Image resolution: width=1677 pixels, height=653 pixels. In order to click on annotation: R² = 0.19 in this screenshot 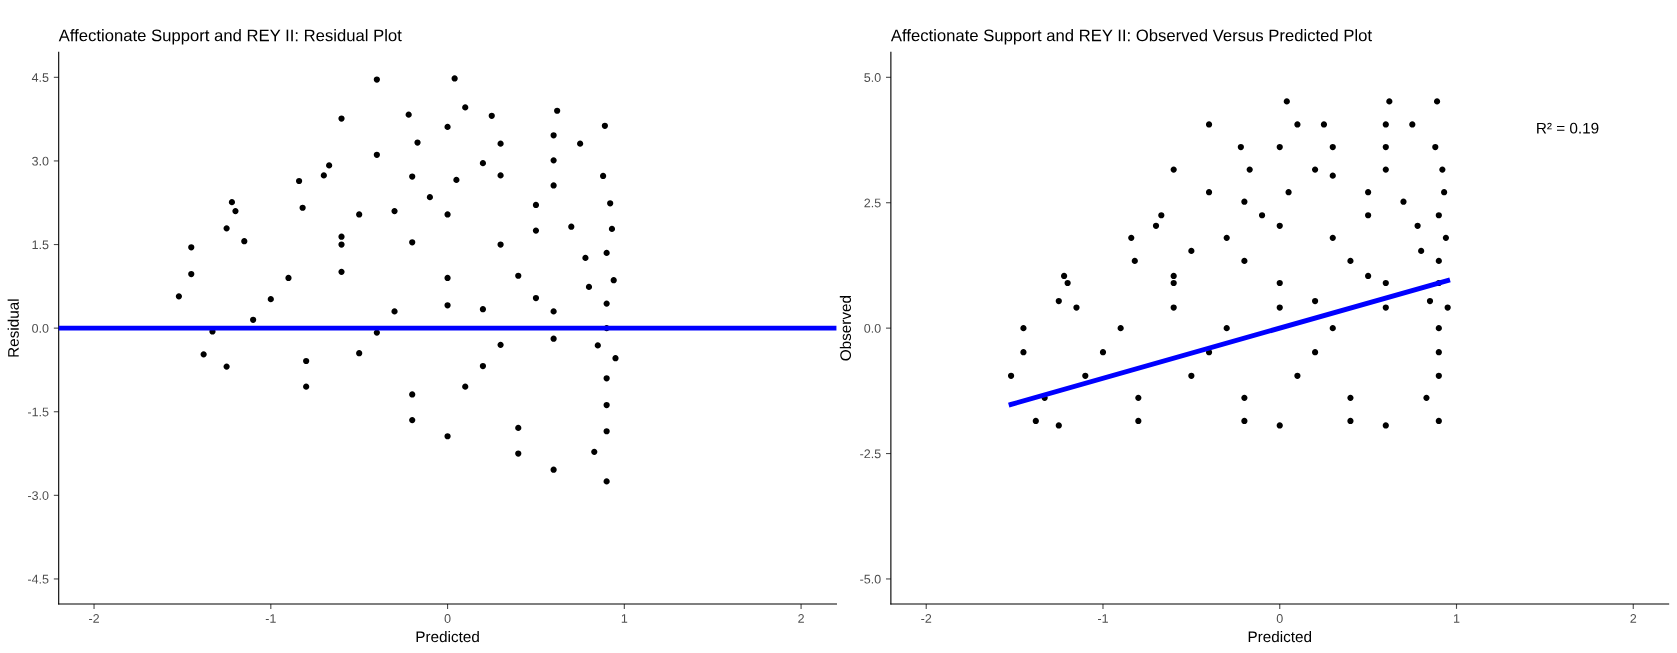, I will do `click(1568, 128)`.